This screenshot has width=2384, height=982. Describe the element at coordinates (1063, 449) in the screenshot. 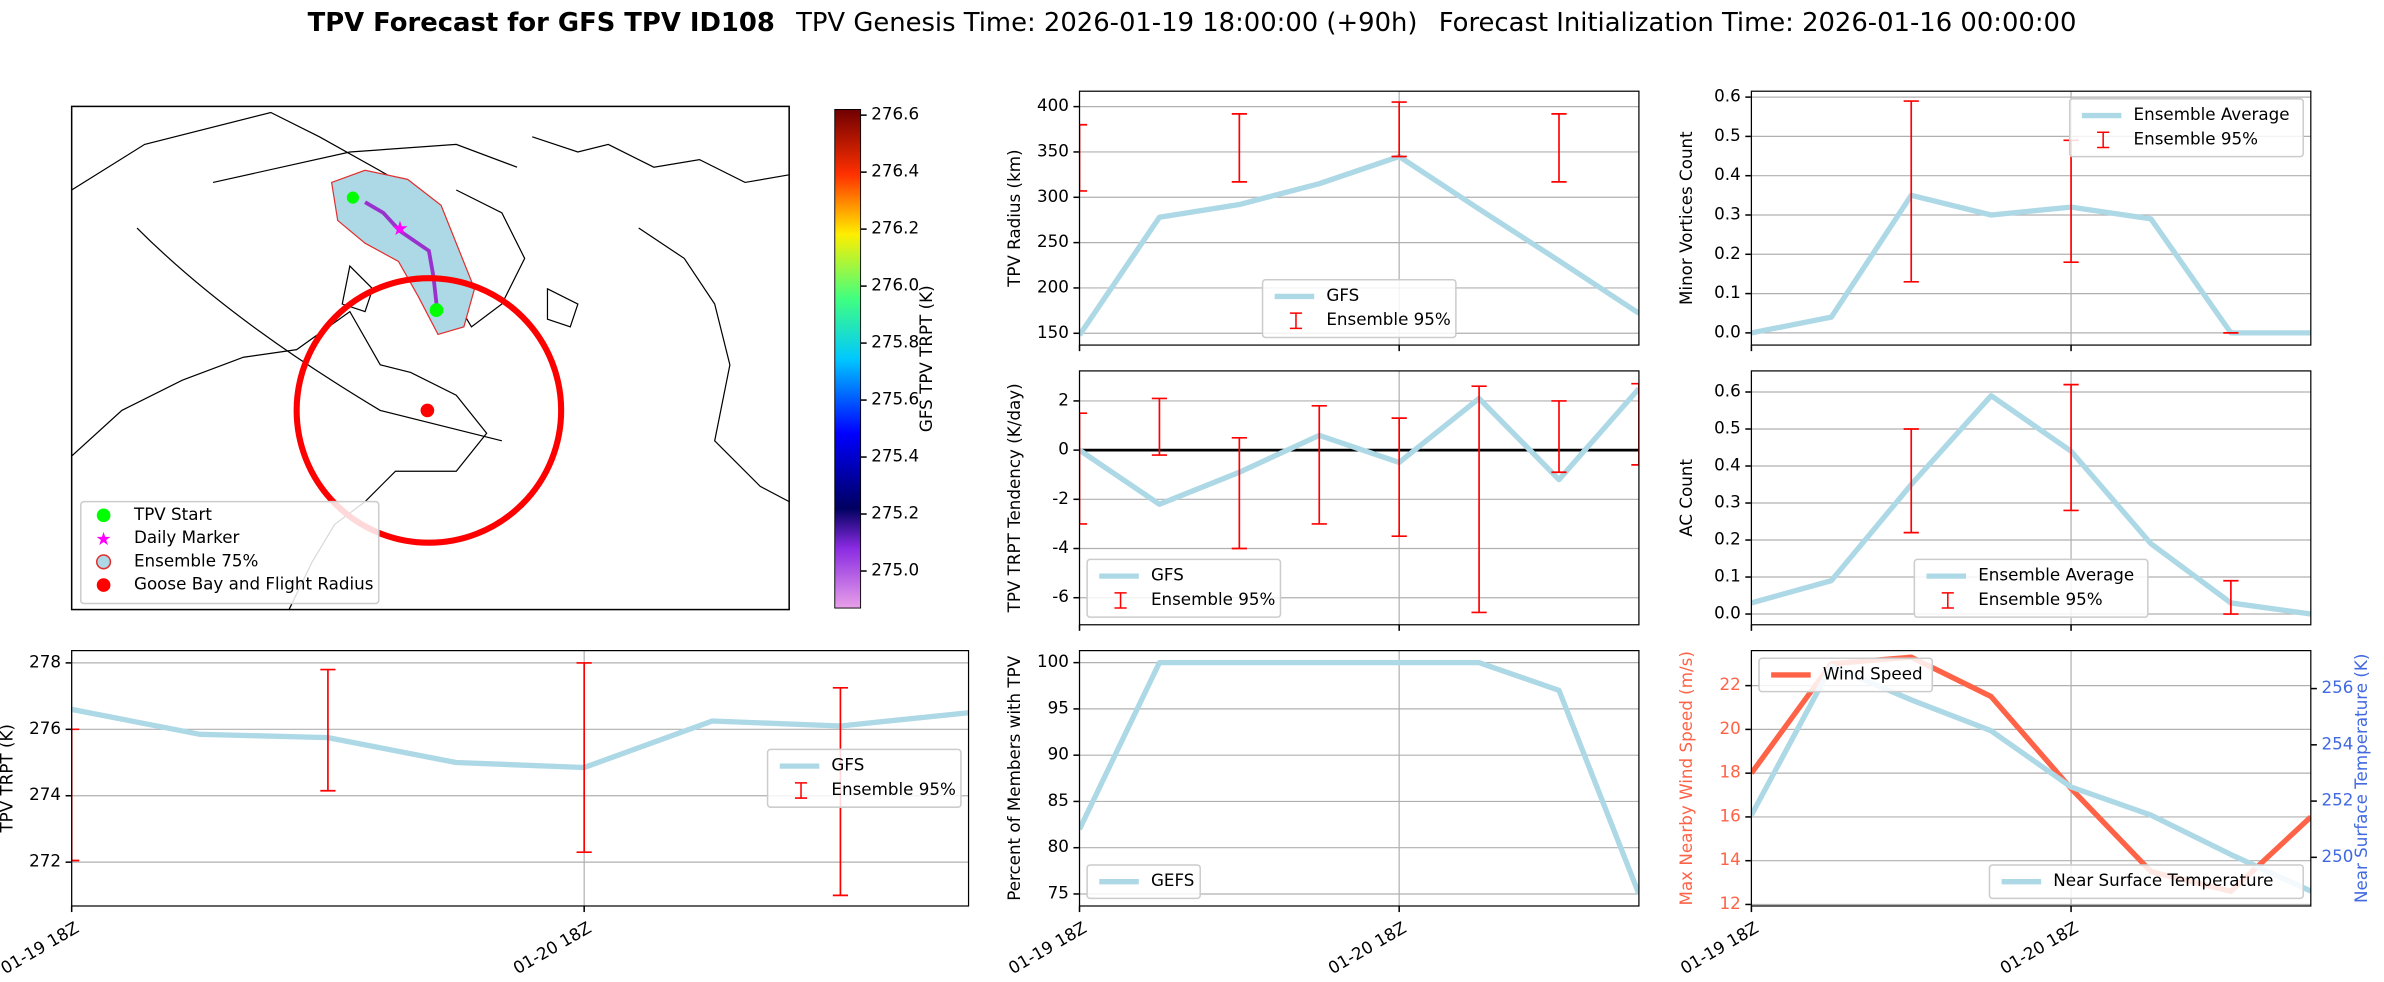

I see `y-tick-label: 0` at that location.